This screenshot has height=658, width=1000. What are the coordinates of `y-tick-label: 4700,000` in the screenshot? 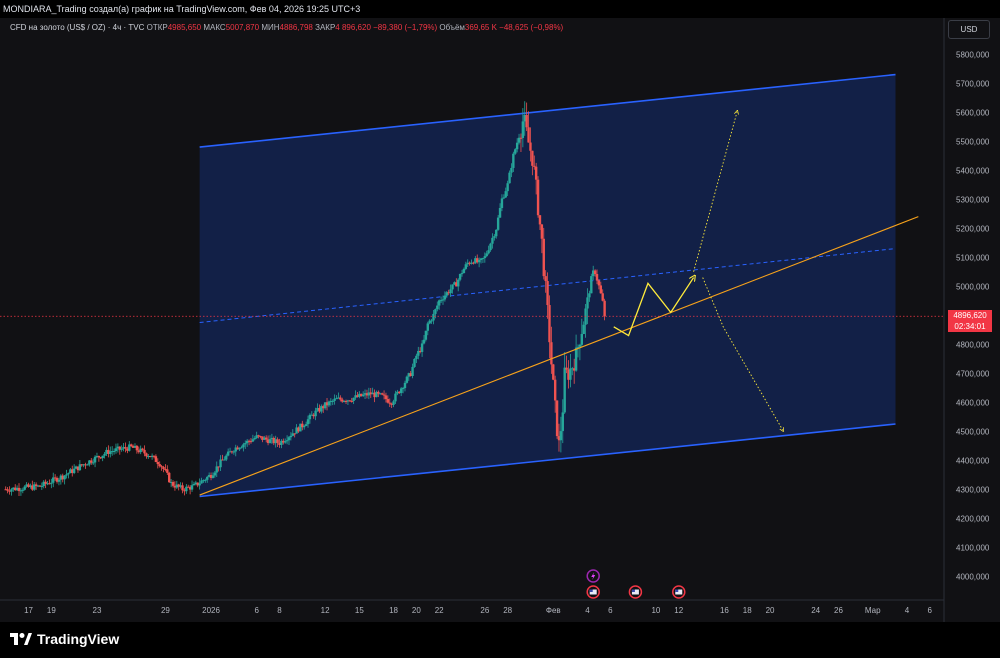 It's located at (973, 373).